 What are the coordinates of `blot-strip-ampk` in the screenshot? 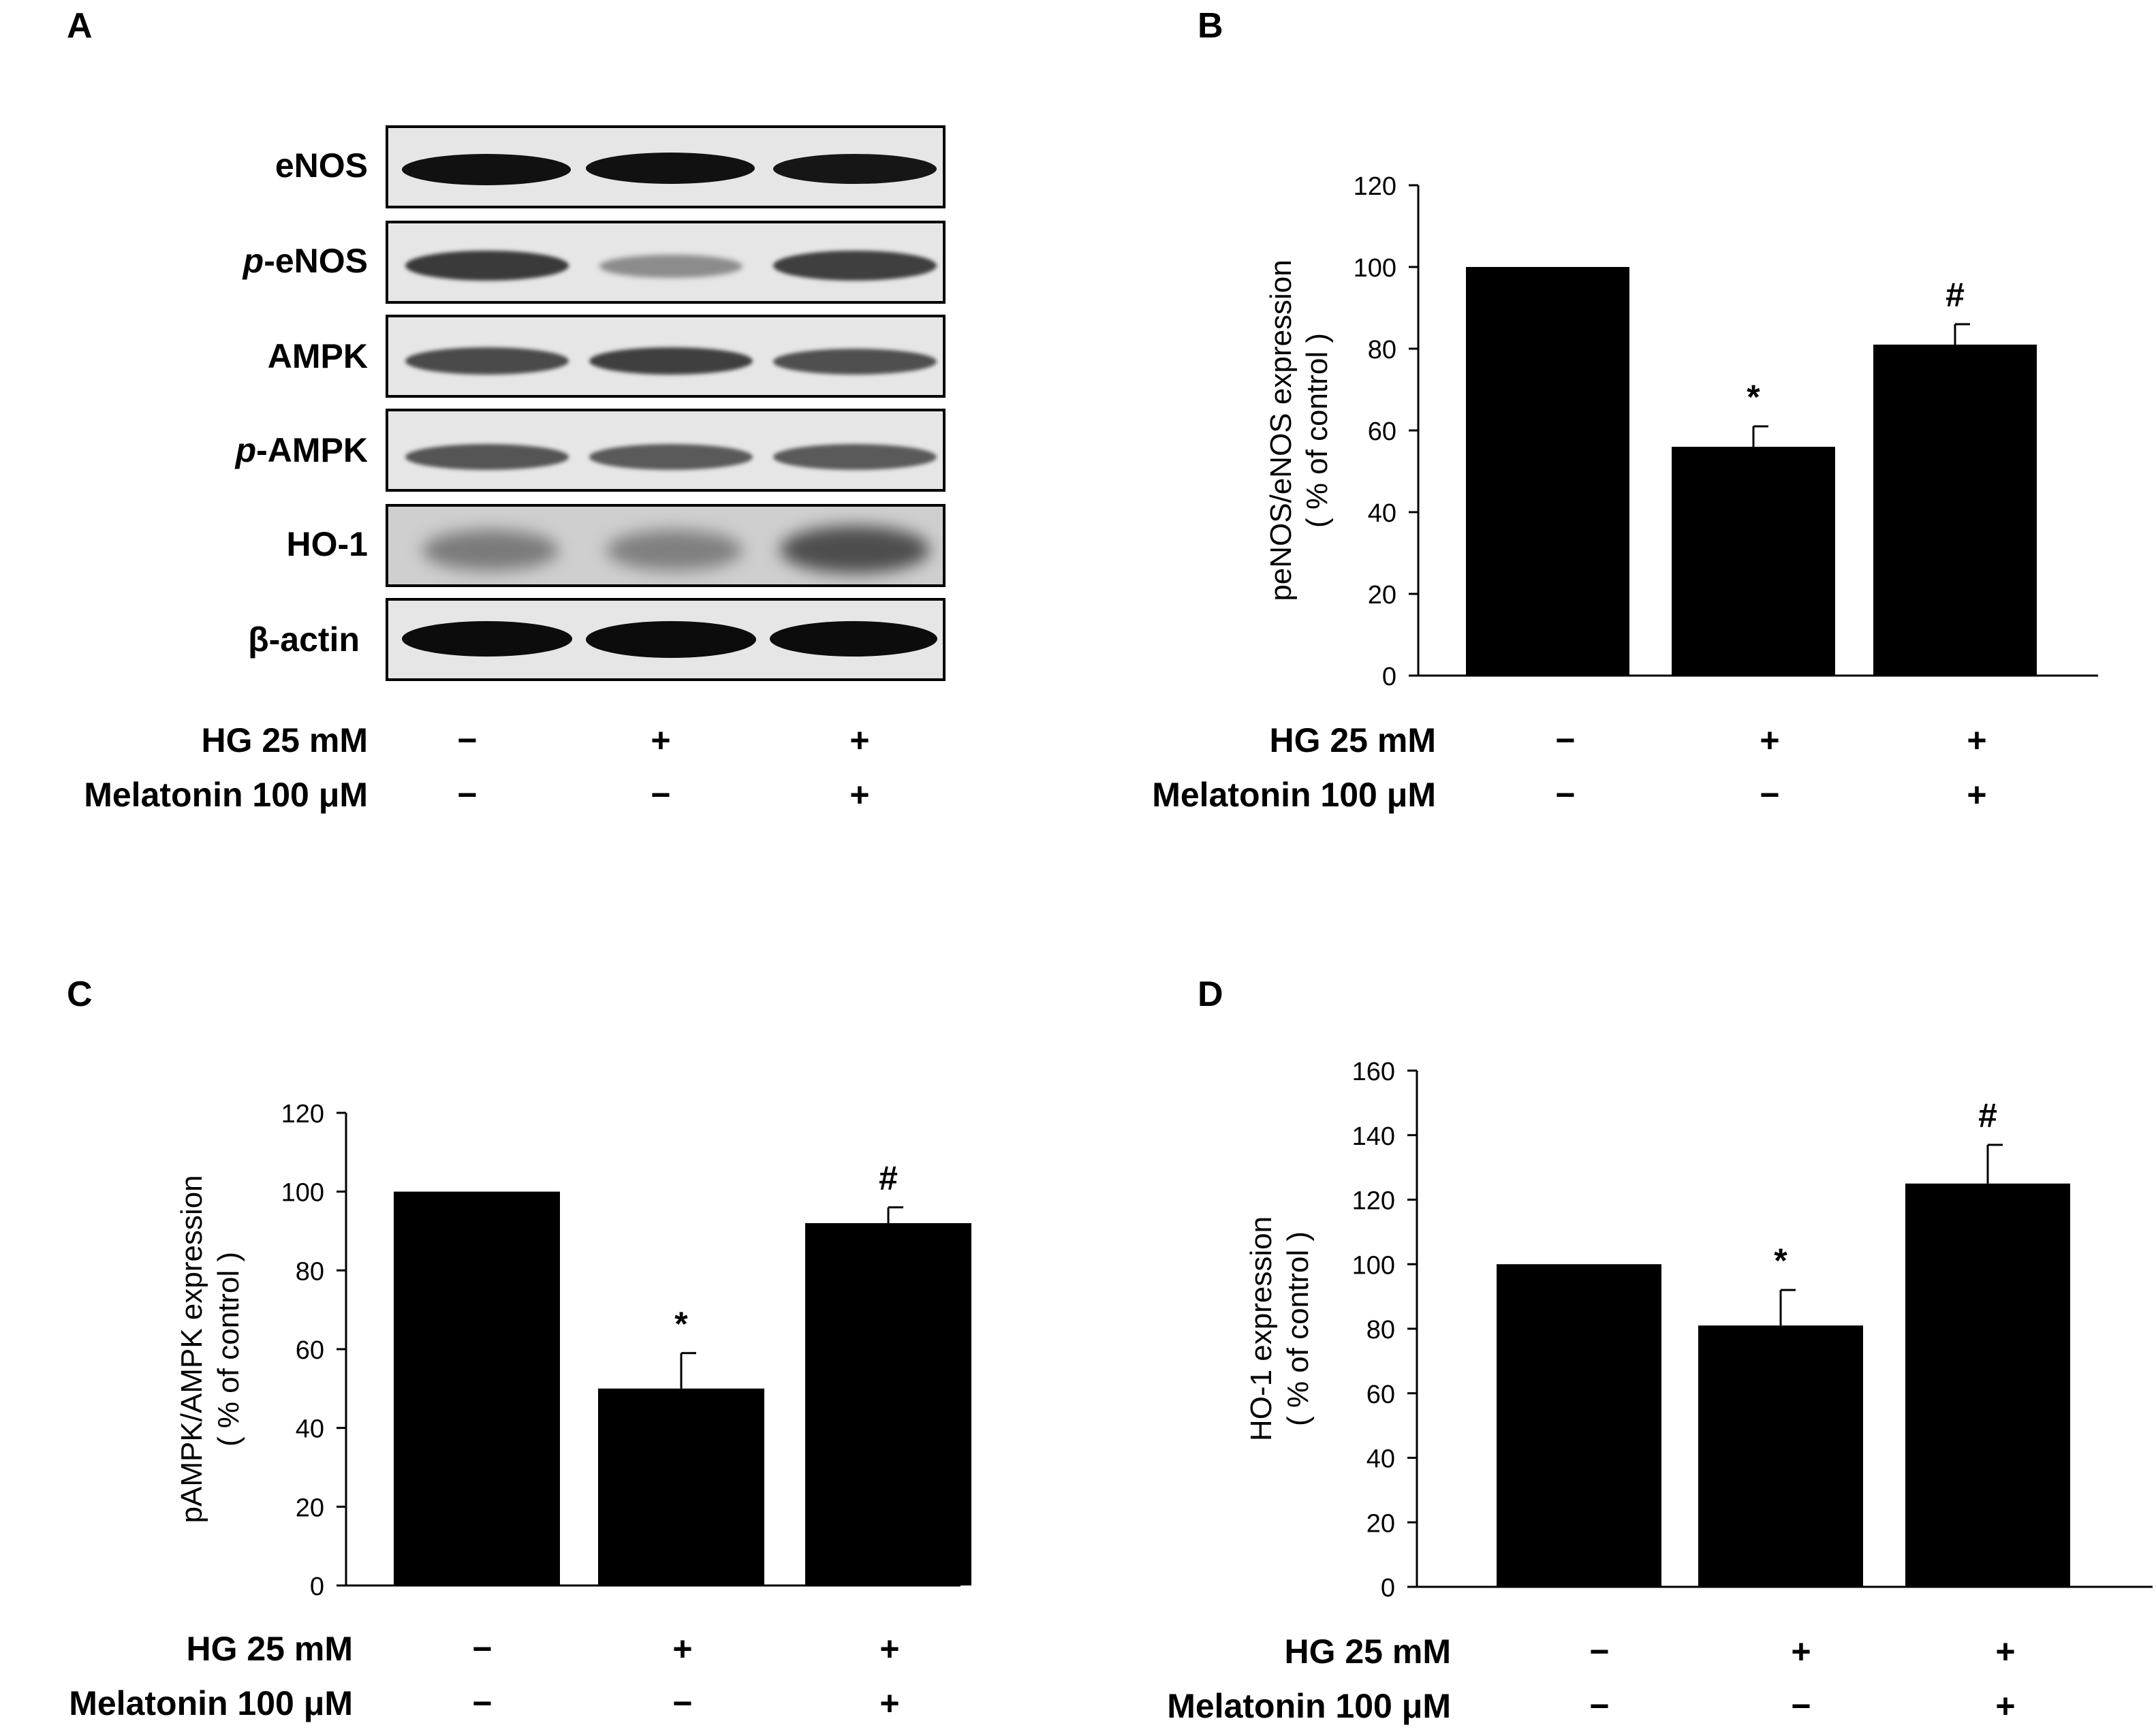 It's located at (666, 356).